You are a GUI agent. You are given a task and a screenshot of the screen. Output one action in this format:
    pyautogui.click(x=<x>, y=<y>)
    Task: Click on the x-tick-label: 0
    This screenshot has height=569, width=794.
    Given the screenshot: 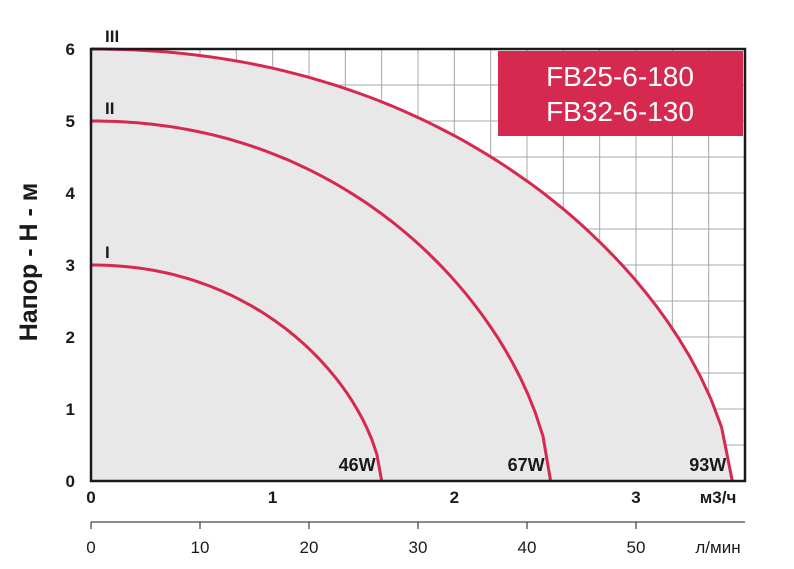 What is the action you would take?
    pyautogui.click(x=90, y=497)
    